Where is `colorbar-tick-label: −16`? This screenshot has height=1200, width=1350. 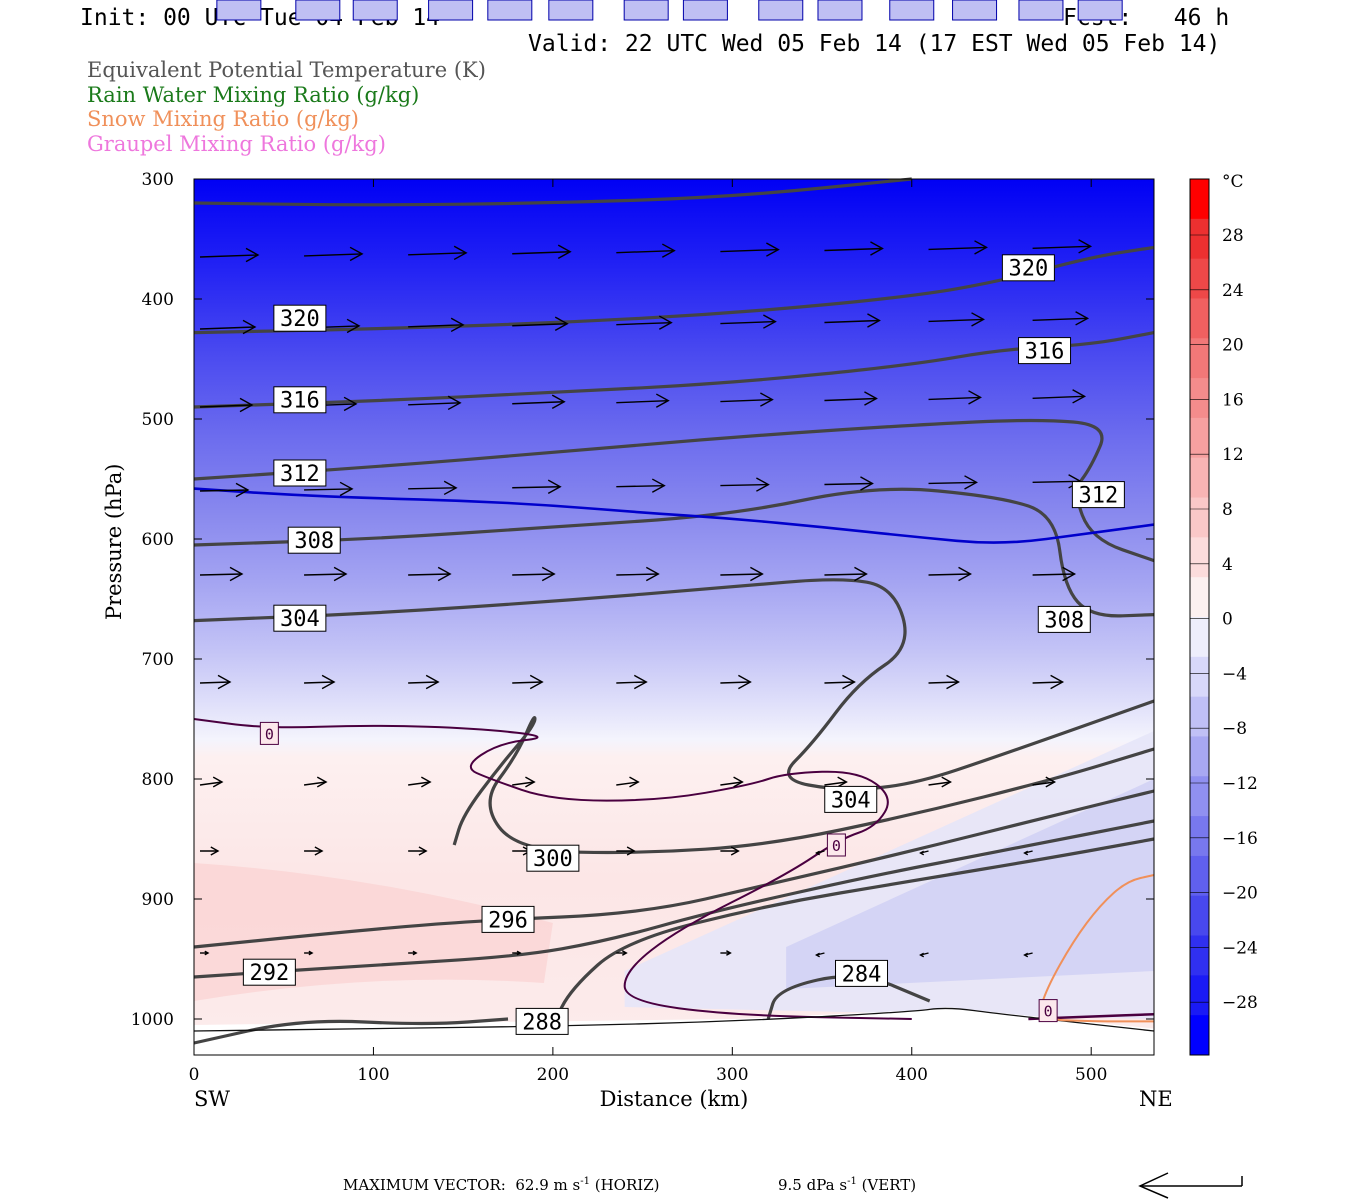 colorbar-tick-label: −16 is located at coordinates (1240, 839).